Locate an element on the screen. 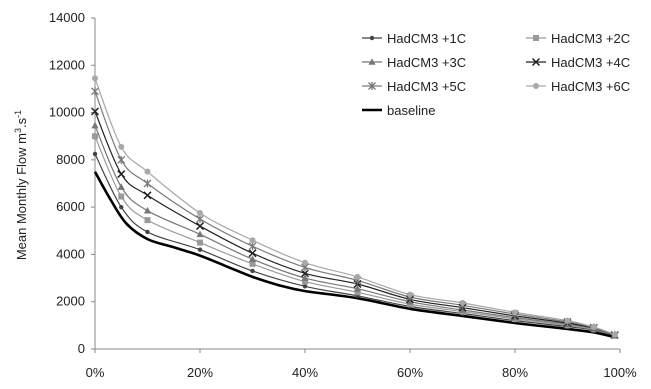  x-tick-label: 100% is located at coordinates (620, 372).